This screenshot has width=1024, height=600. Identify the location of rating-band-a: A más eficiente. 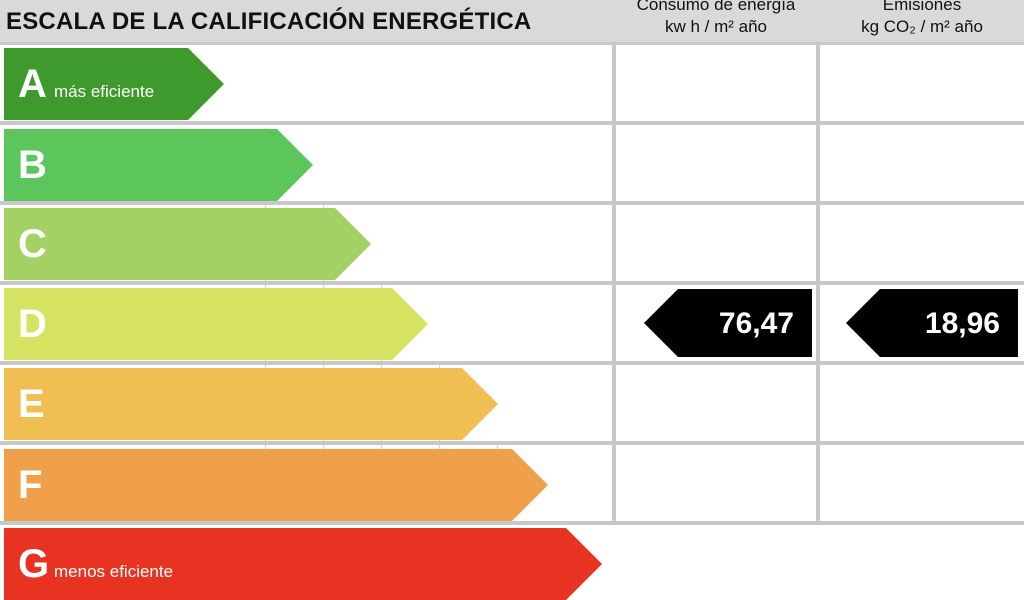
(114, 84).